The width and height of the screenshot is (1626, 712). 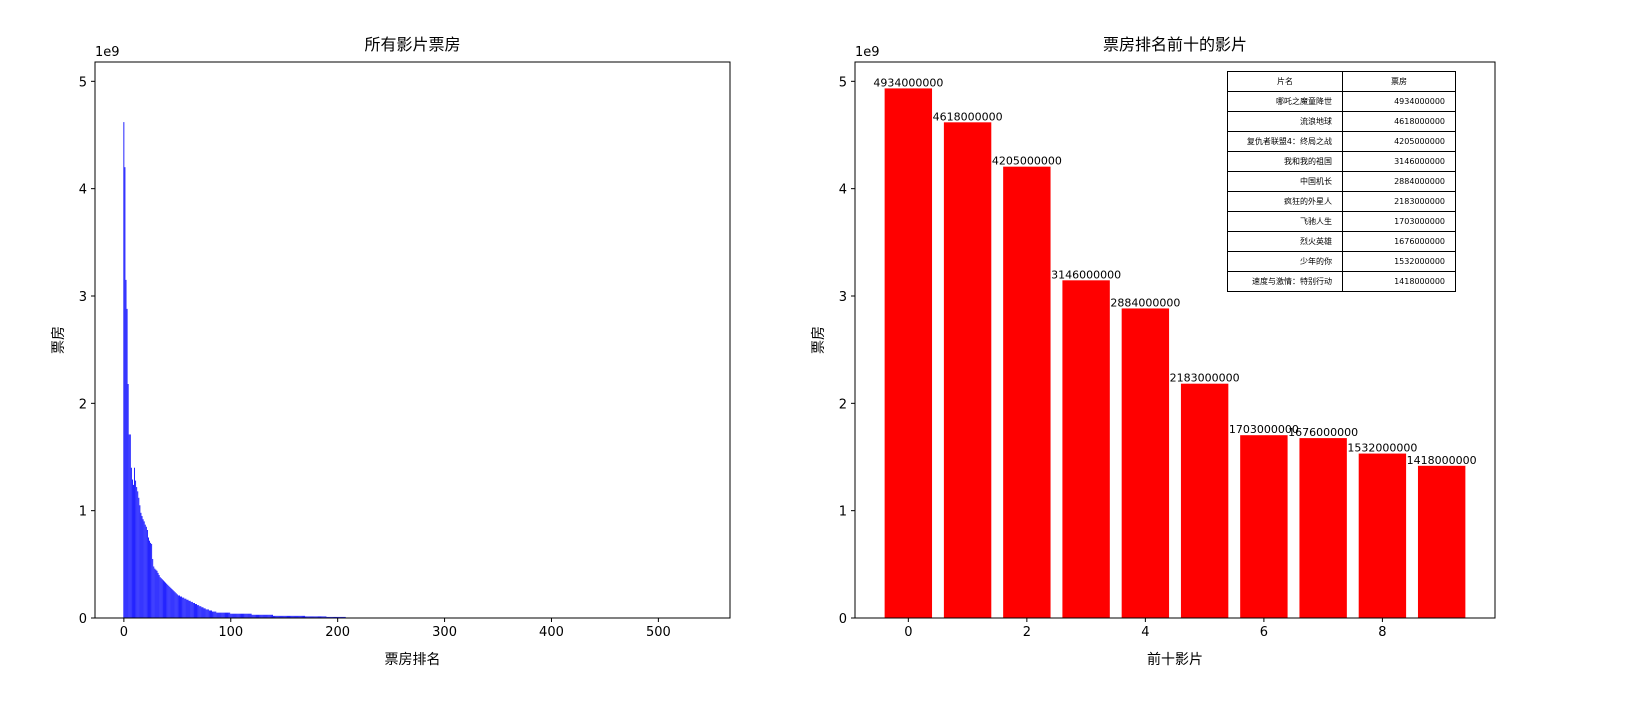 What do you see at coordinates (1399, 161) in the screenshot?
I see `table-cell-boxoffice: 3146000000` at bounding box center [1399, 161].